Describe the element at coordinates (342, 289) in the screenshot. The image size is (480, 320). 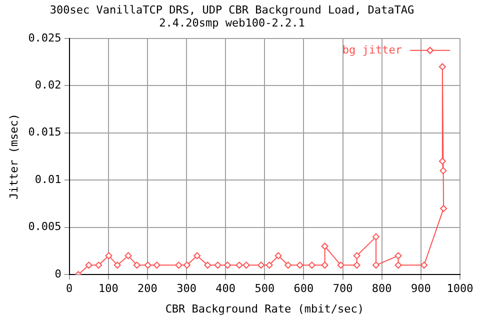
I see `x-tick-label: 700` at that location.